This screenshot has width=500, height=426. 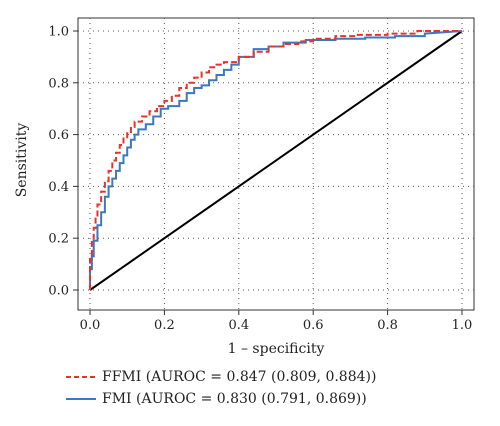 I want to click on y-tick-label: 0.8, so click(x=58, y=83).